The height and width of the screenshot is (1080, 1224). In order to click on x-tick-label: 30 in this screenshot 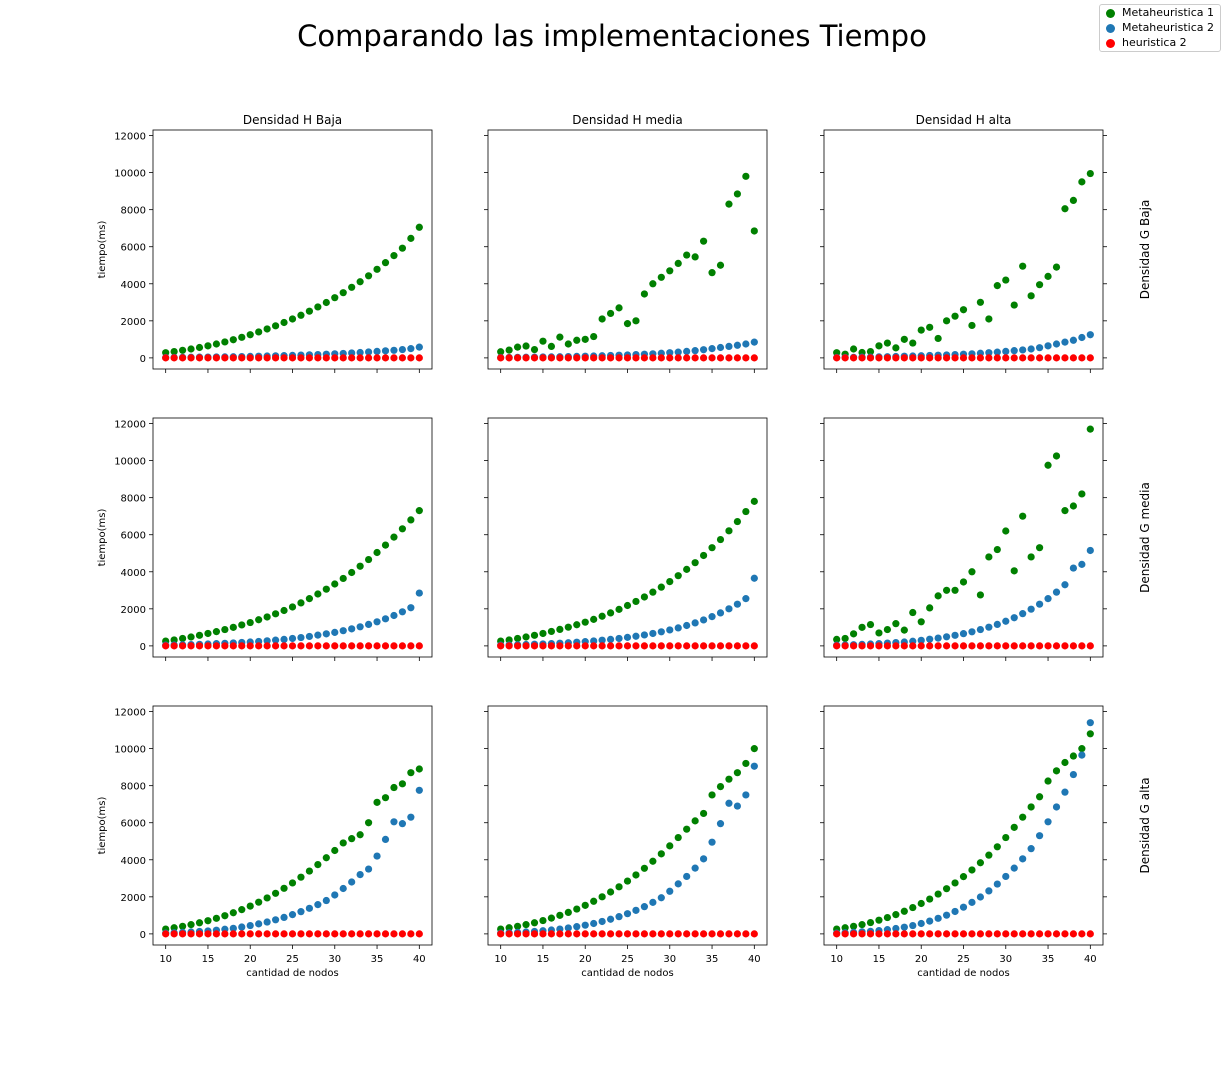, I will do `click(334, 959)`.